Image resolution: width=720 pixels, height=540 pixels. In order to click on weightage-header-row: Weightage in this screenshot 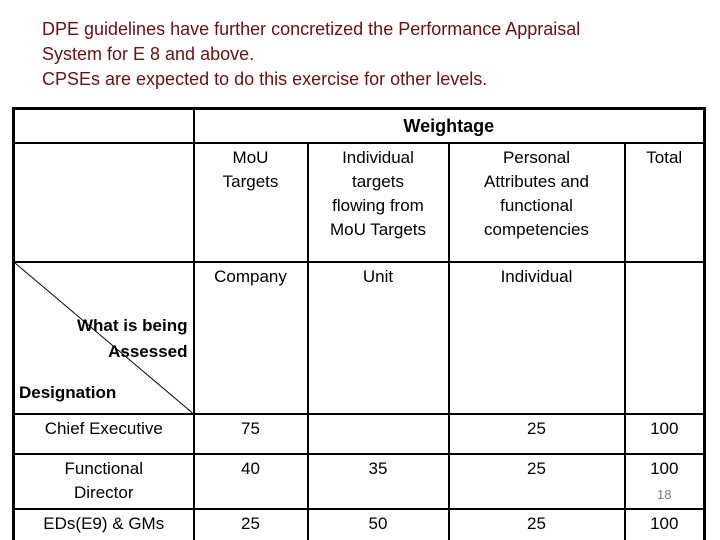, I will do `click(359, 125)`.